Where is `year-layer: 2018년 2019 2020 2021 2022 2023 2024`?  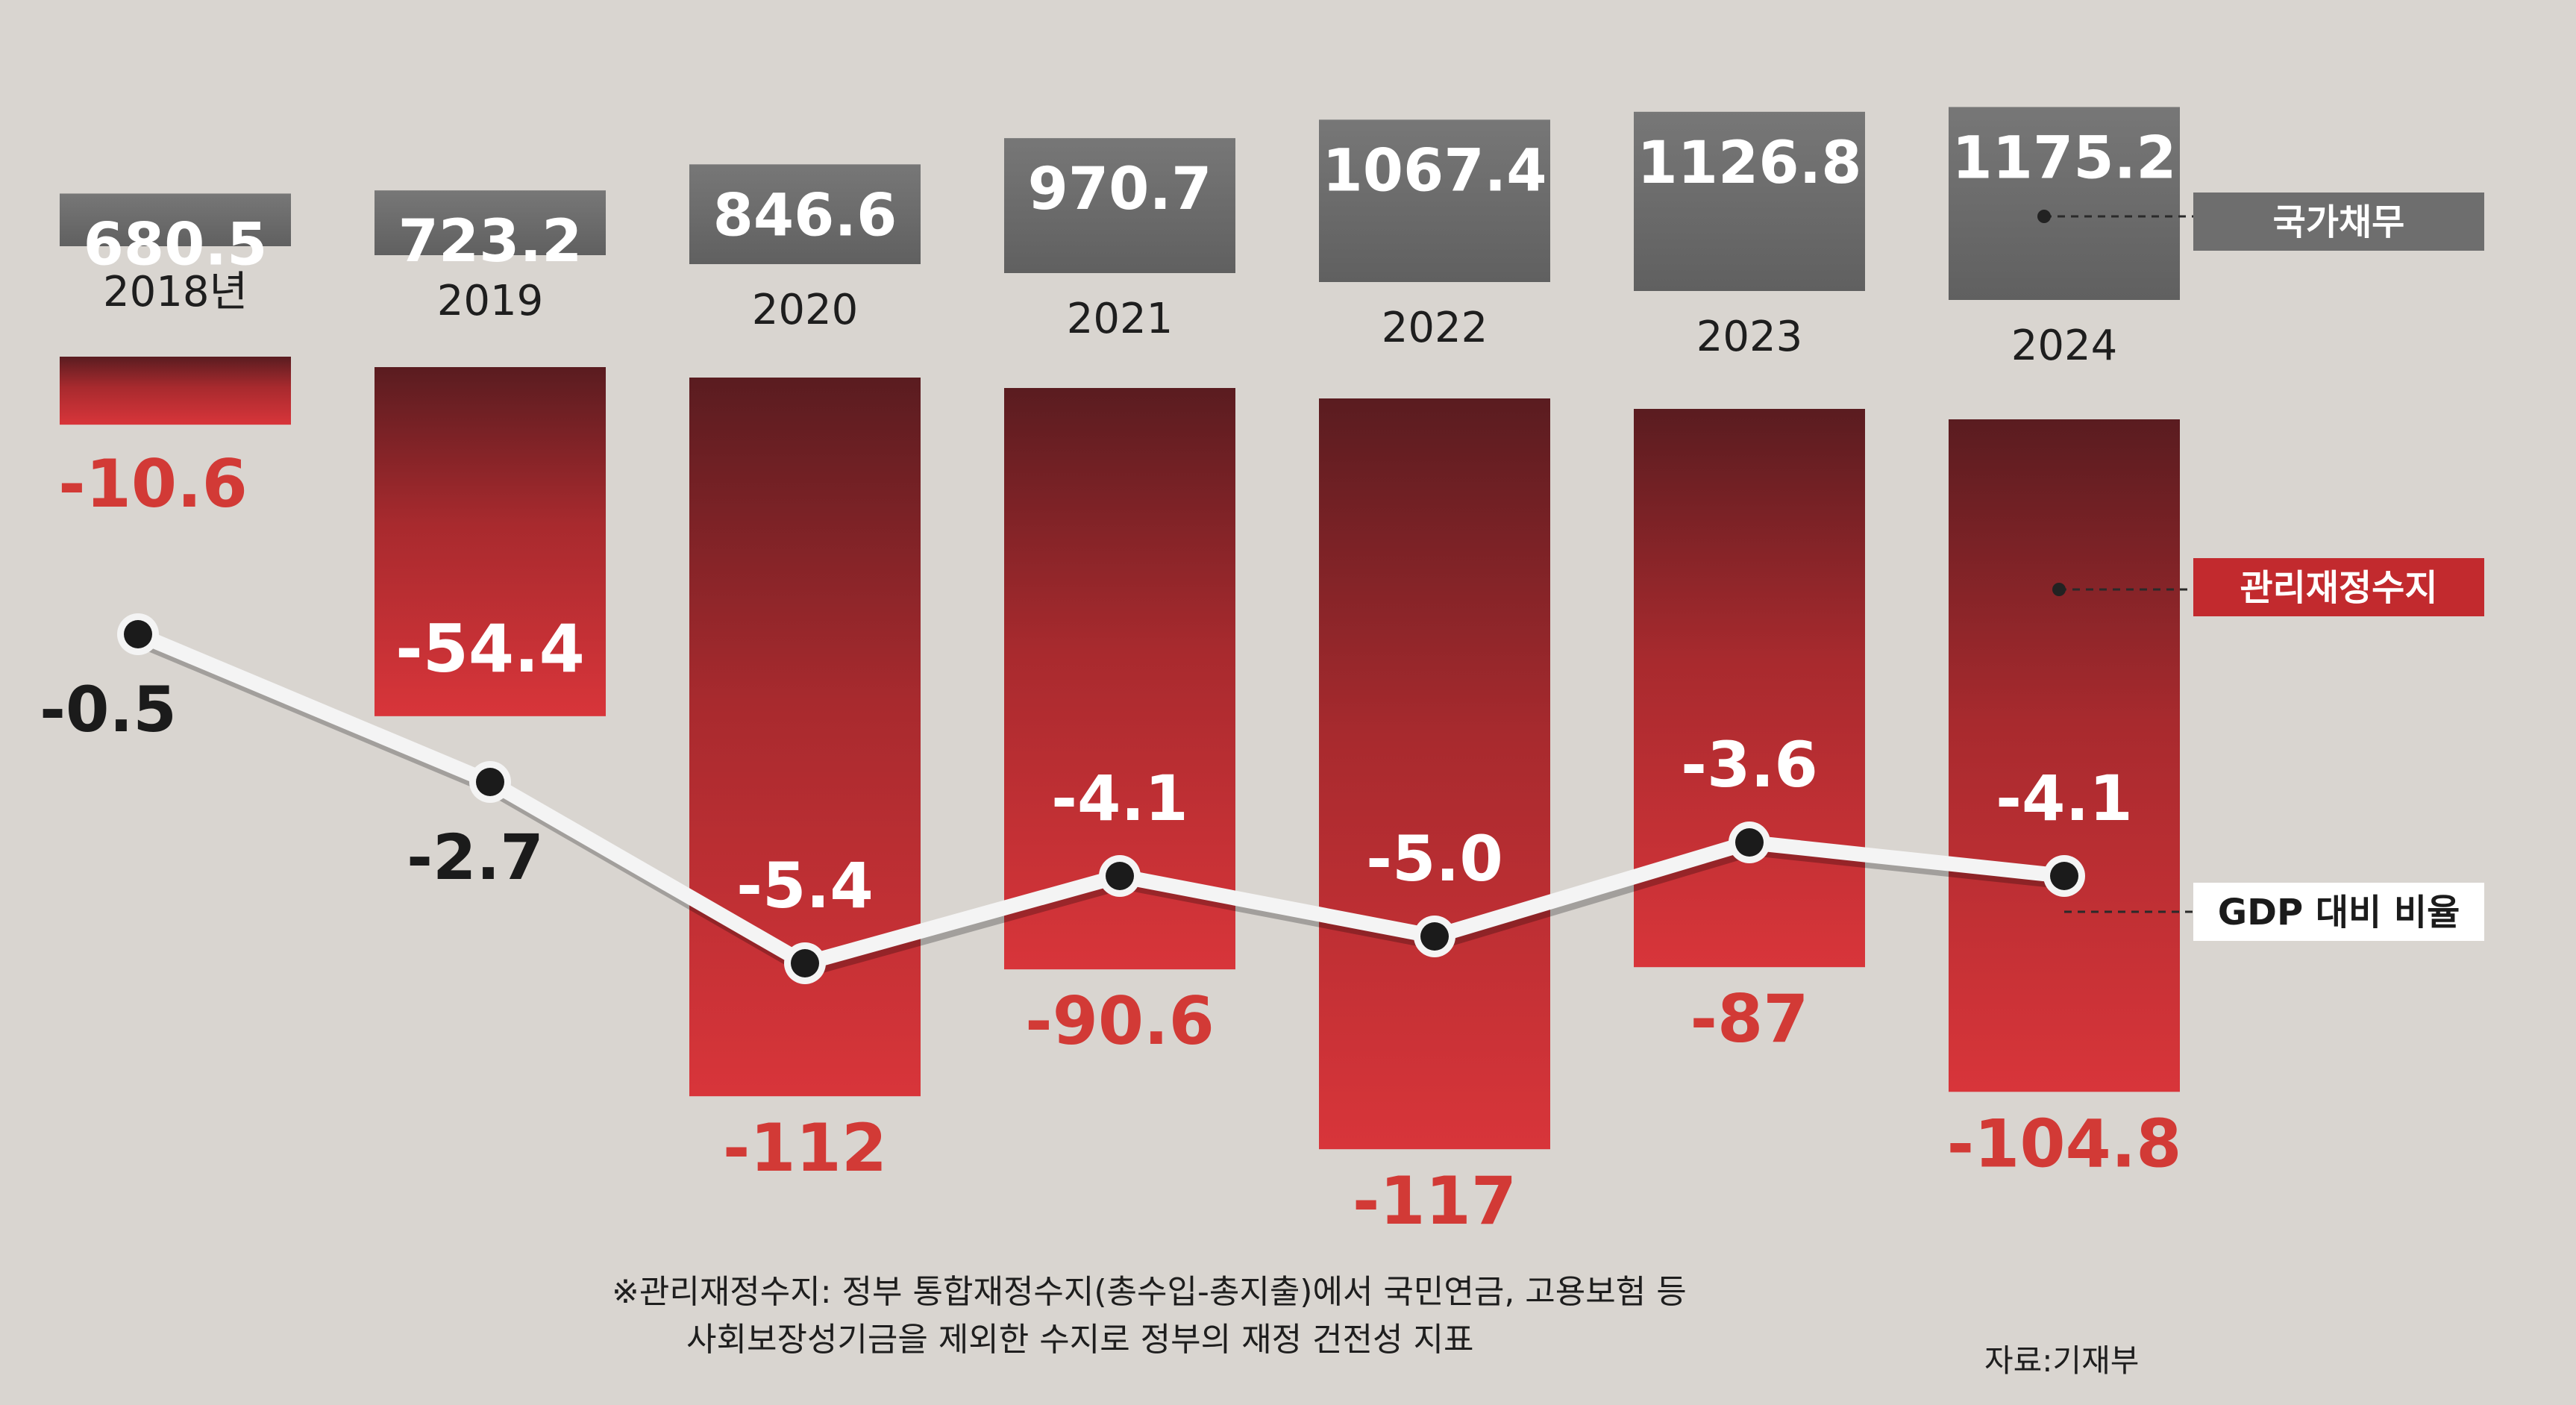 year-layer: 2018년 2019 2020 2021 2022 2023 2024 is located at coordinates (1110, 319).